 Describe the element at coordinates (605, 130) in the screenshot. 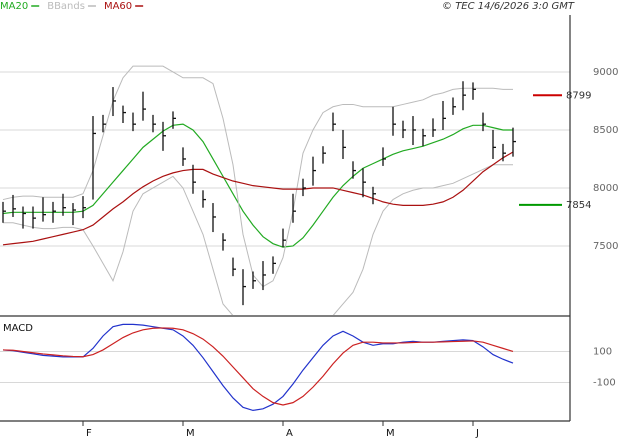

I see `y-tick-label: 8500` at that location.